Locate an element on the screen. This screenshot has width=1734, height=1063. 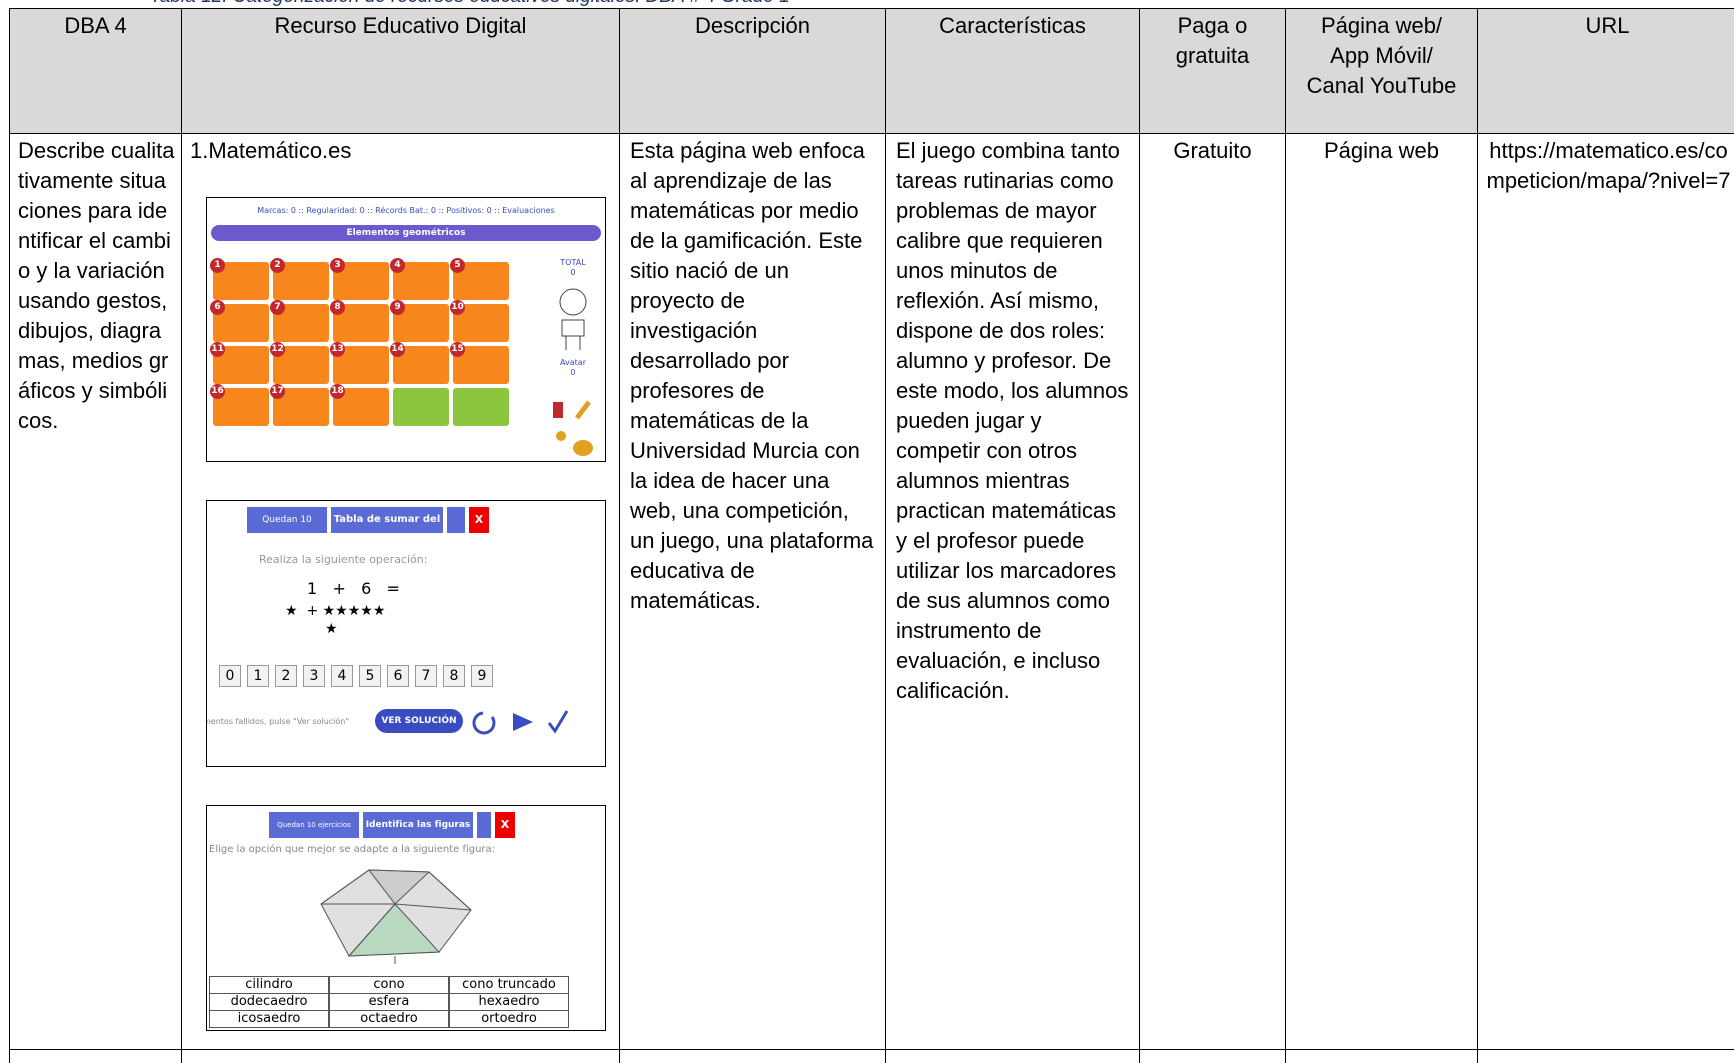
header-cell: URL is located at coordinates (1605, 70).